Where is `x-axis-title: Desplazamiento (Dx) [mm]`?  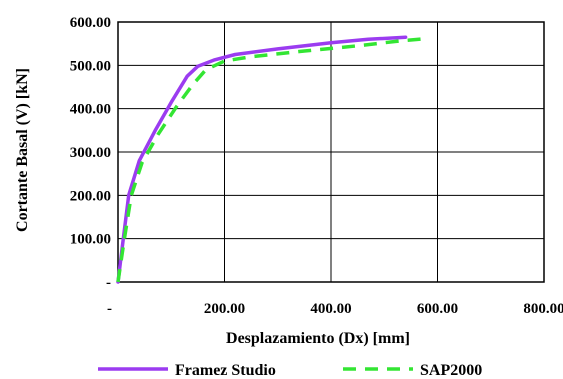
x-axis-title: Desplazamiento (Dx) [mm] is located at coordinates (318, 338).